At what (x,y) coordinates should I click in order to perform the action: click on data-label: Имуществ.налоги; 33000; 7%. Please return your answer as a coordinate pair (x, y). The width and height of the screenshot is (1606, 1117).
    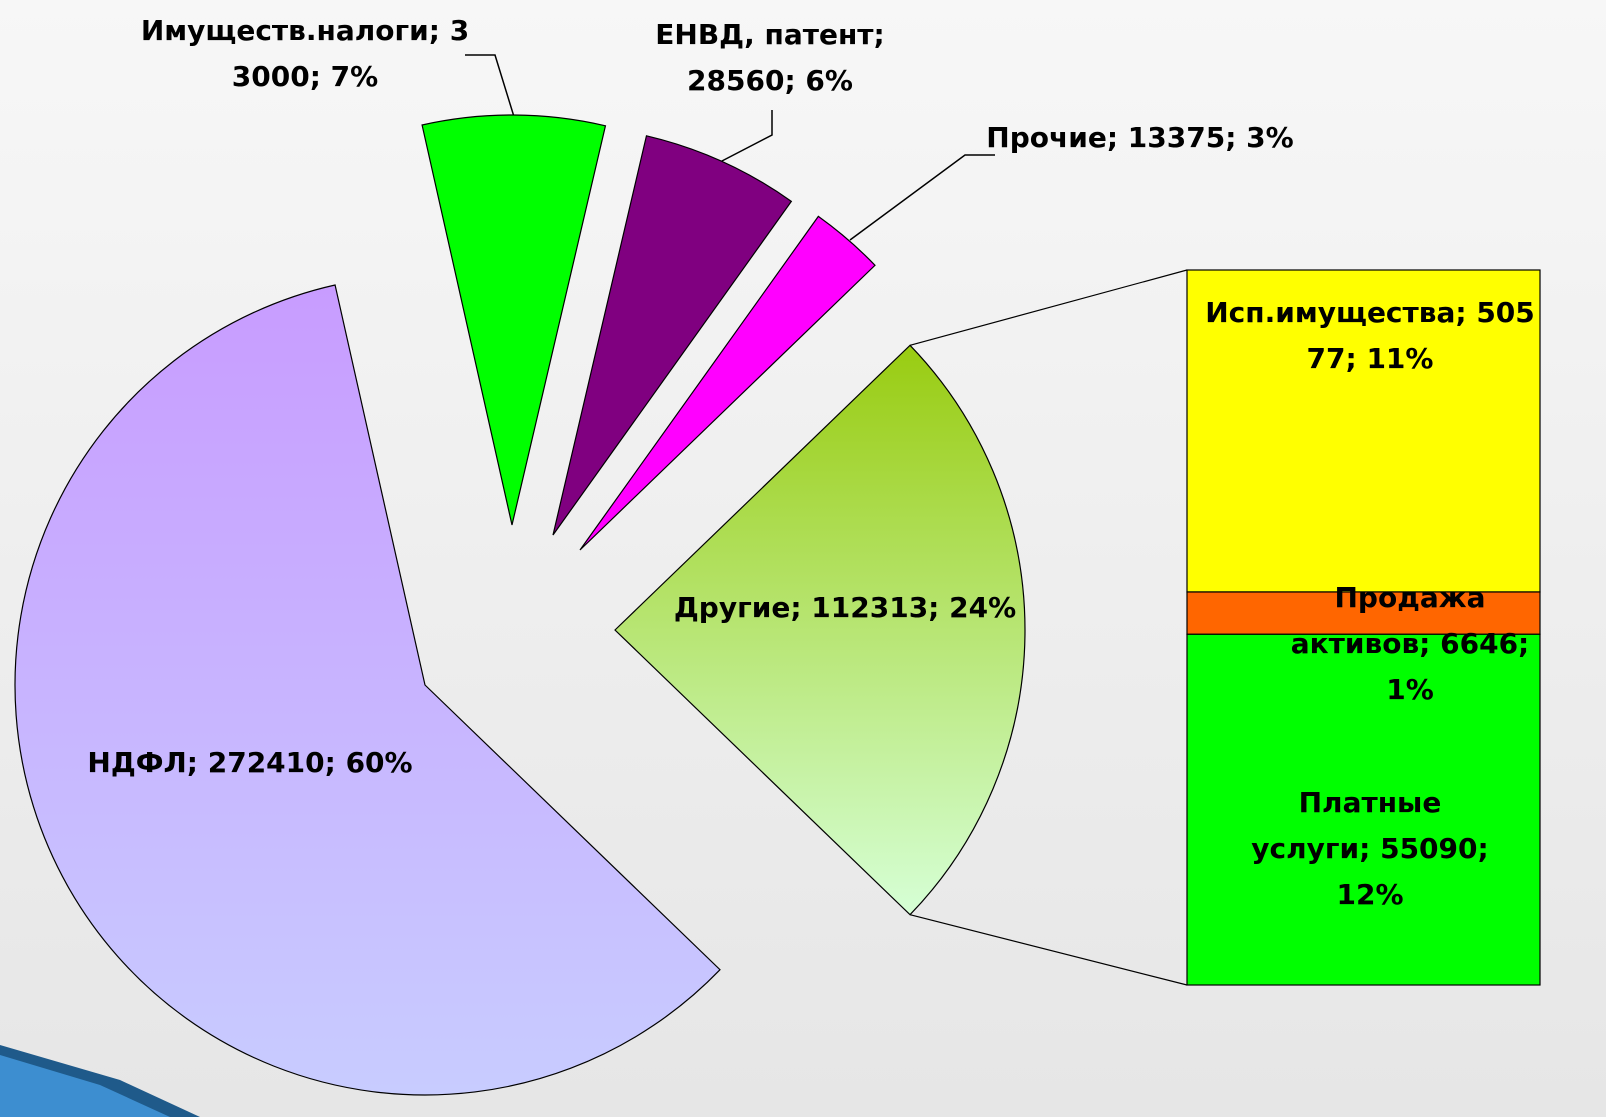
    Looking at the image, I should click on (305, 53).